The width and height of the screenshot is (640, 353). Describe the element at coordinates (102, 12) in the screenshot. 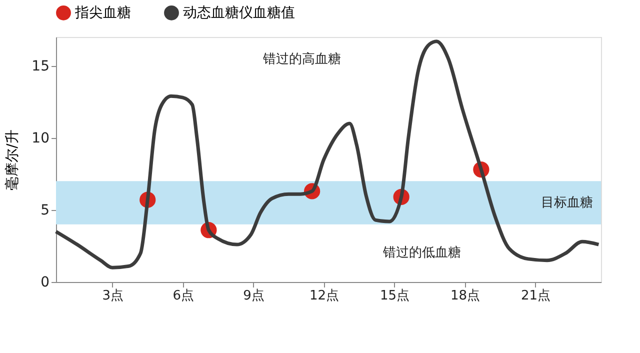

I see `legend-label: 指尖血糖` at that location.